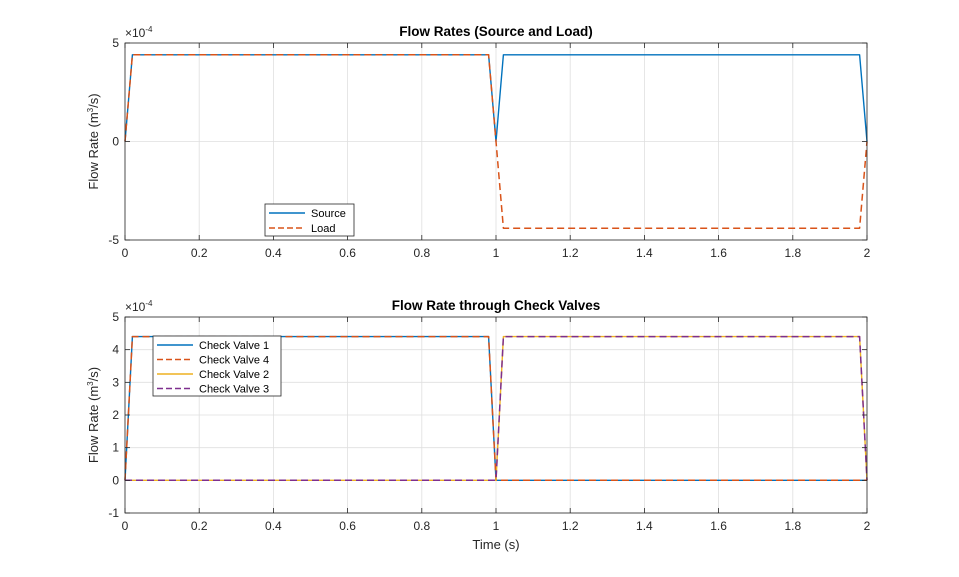 The height and width of the screenshot is (577, 959). I want to click on legend-label: Check Valve 3, so click(234, 390).